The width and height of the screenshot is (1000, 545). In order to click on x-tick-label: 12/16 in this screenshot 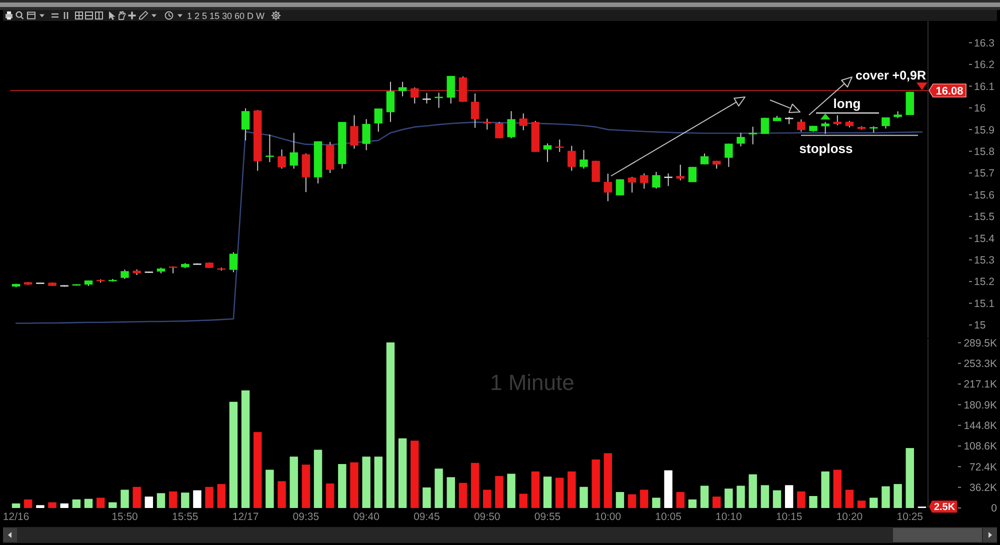, I will do `click(16, 517)`.